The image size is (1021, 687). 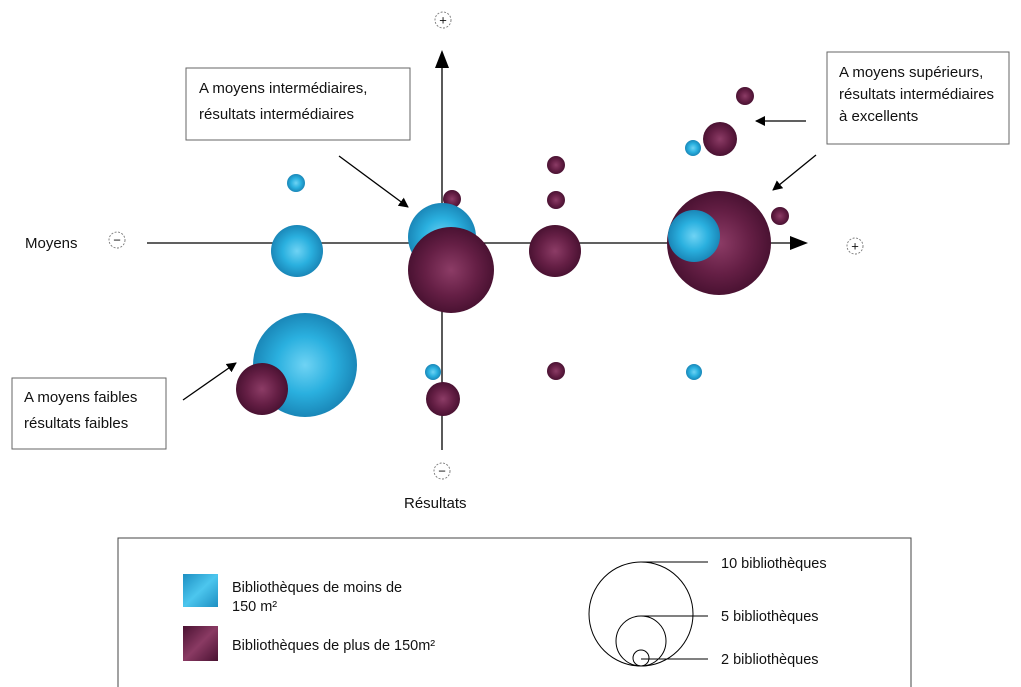 I want to click on legend-label-large: Bibliothèques de plus de 150m², so click(x=333, y=646).